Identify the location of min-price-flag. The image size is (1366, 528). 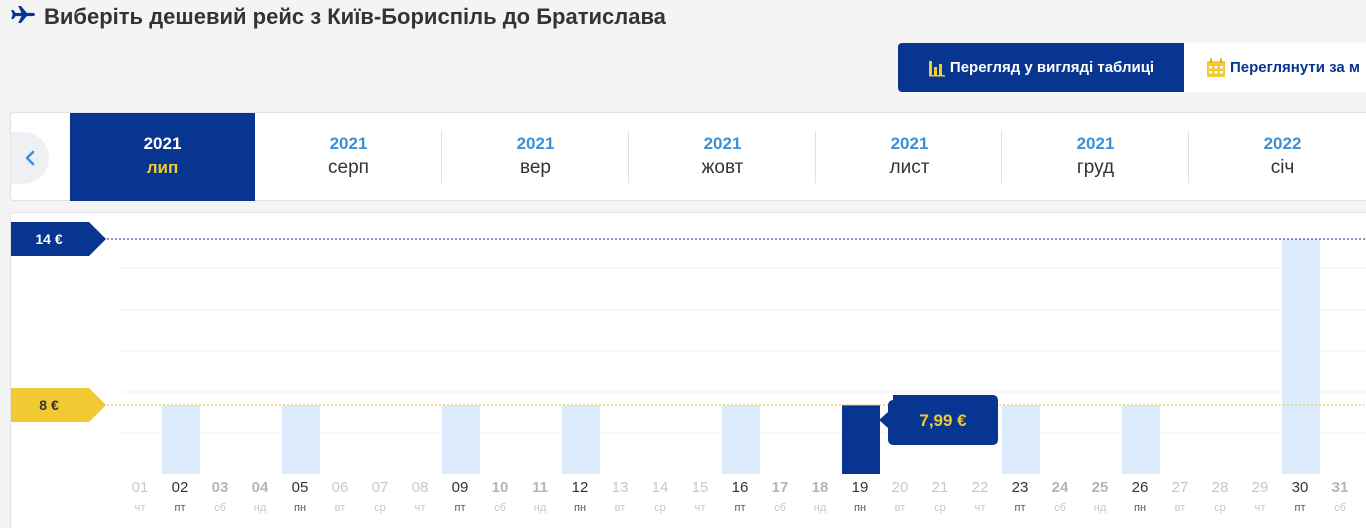
(58, 405).